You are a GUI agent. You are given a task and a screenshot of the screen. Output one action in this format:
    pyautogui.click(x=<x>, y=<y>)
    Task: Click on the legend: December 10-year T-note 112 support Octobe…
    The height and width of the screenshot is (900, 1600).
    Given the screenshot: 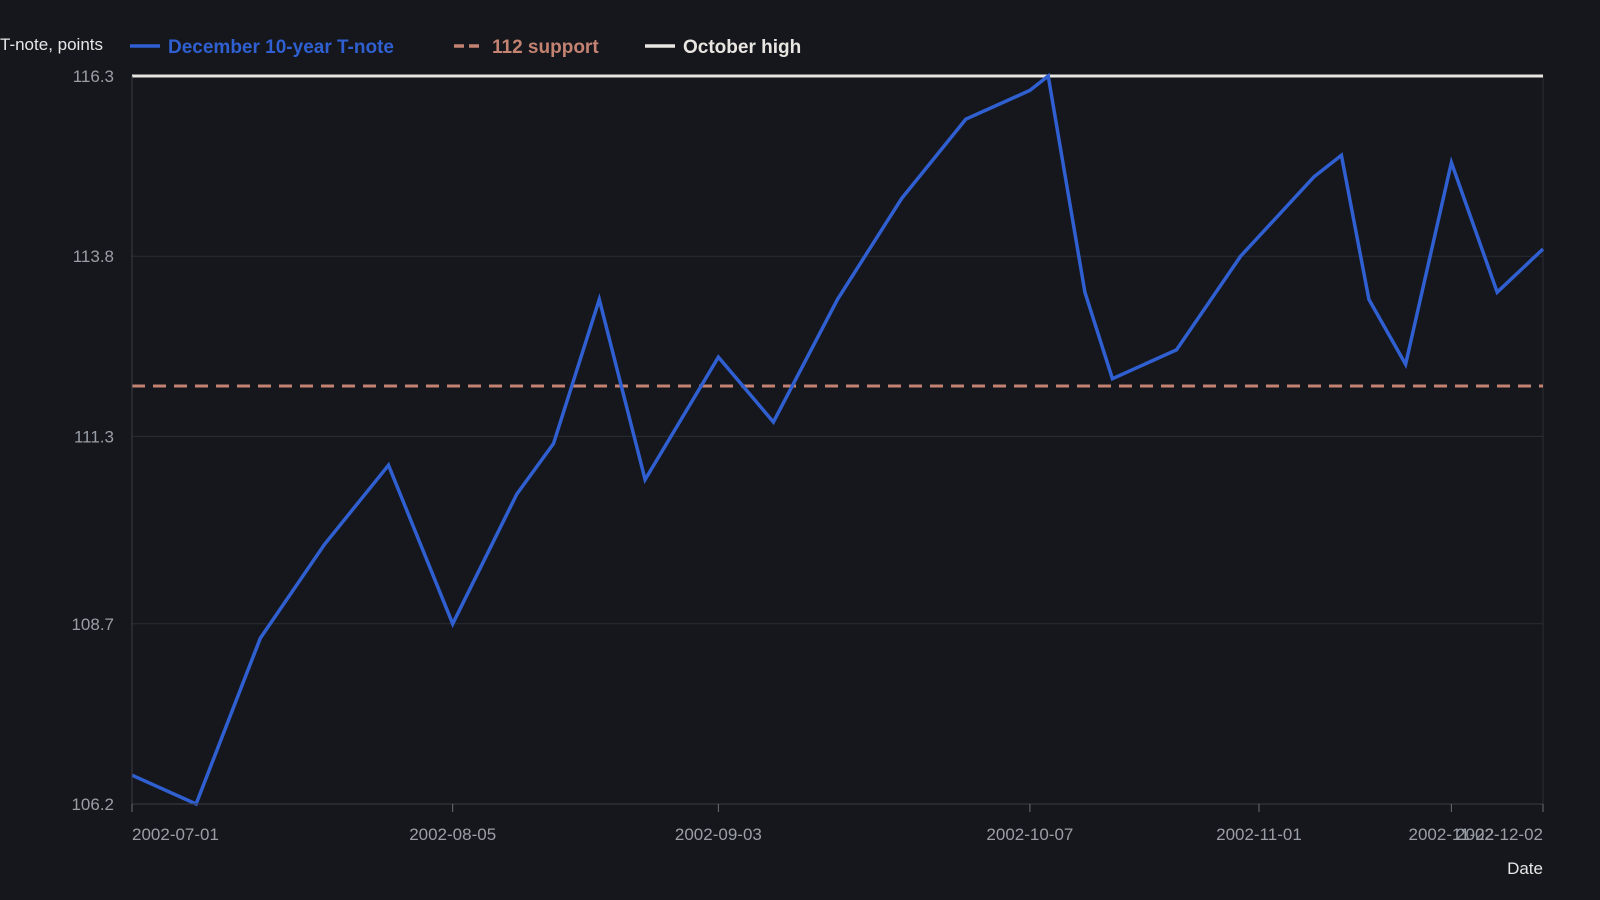 What is the action you would take?
    pyautogui.click(x=465, y=47)
    